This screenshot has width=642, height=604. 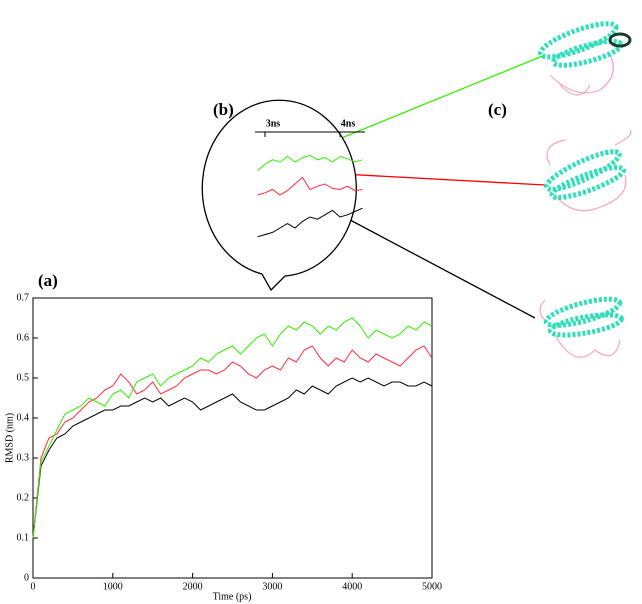 What do you see at coordinates (23, 337) in the screenshot?
I see `y-tick-label: 0.6` at bounding box center [23, 337].